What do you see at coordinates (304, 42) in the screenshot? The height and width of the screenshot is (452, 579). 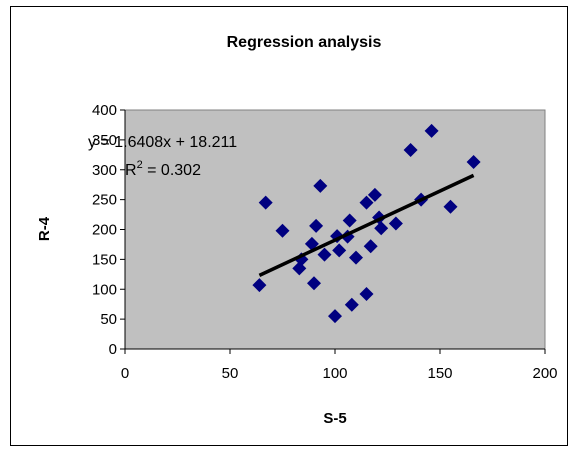 I see `chart-title: Regression analysis` at bounding box center [304, 42].